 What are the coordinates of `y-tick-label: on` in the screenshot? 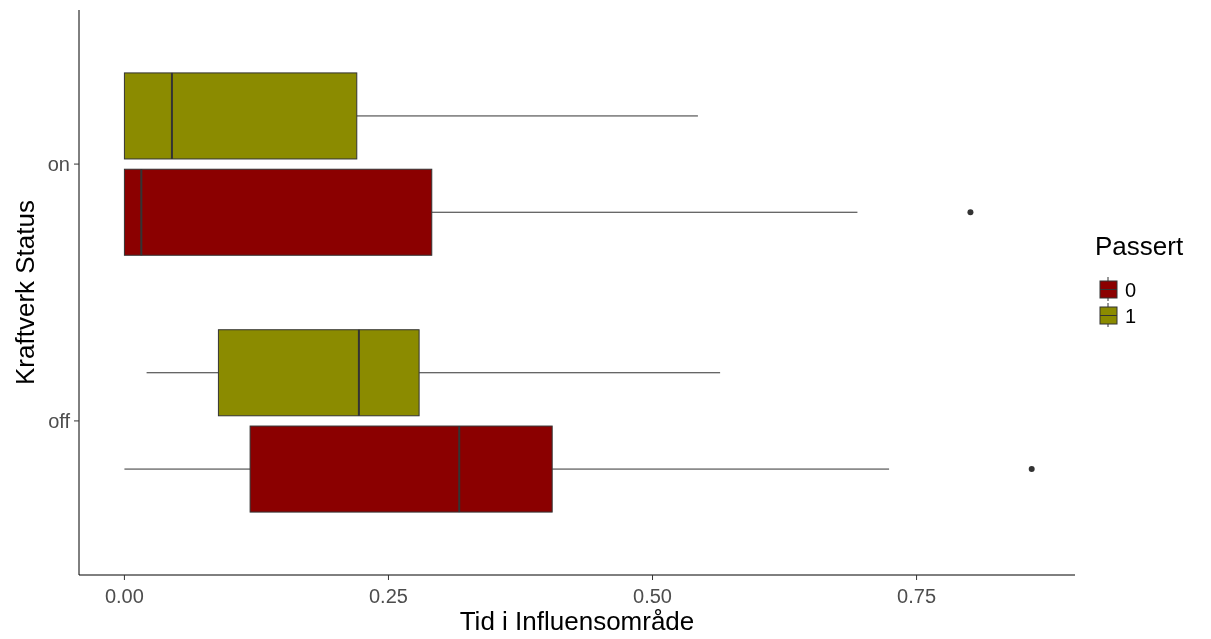 It's located at (58, 164).